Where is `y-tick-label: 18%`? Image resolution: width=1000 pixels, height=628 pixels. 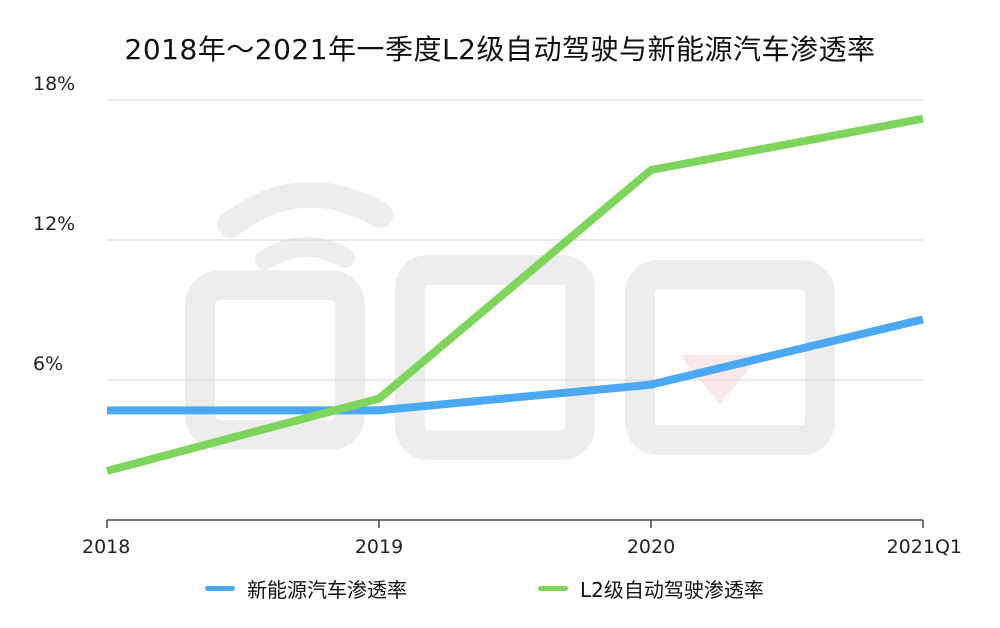 y-tick-label: 18% is located at coordinates (54, 84).